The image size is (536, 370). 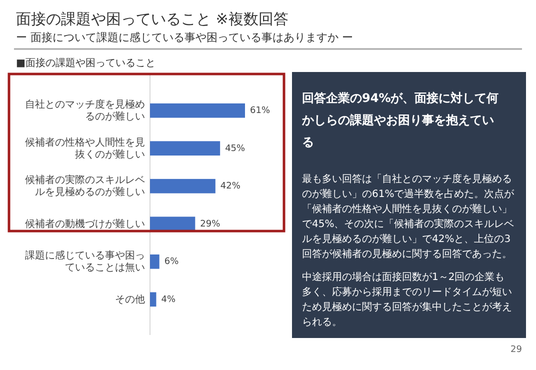 I want to click on data-label: 29%, so click(x=210, y=224).